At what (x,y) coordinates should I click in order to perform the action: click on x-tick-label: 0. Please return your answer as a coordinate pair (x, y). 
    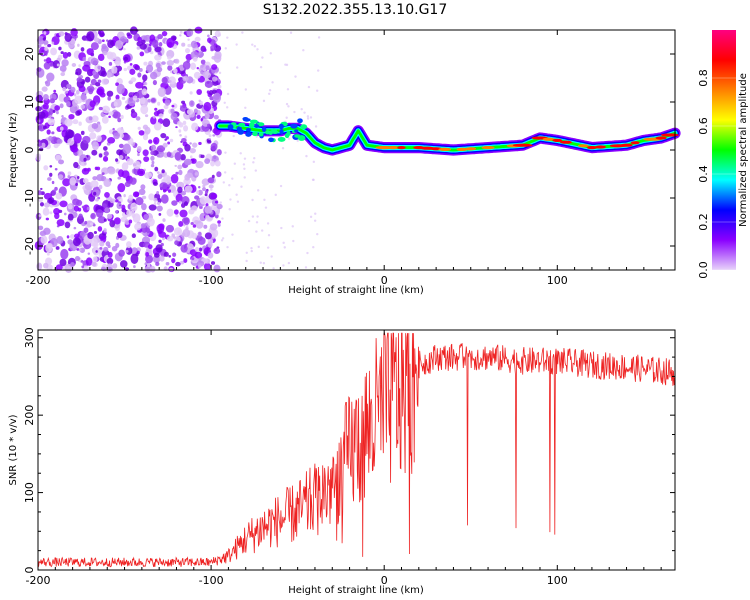
    Looking at the image, I should click on (384, 280).